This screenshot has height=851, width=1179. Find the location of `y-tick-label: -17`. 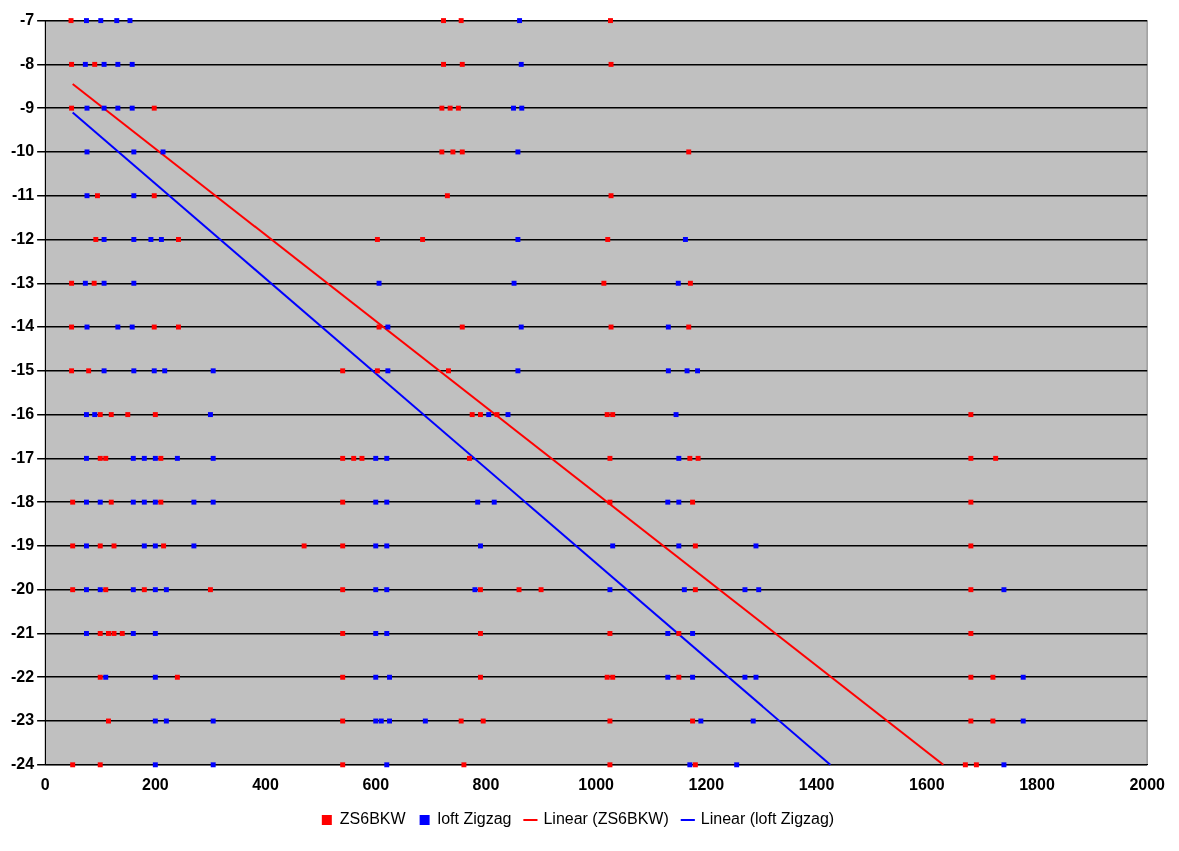

y-tick-label: -17 is located at coordinates (23, 457).